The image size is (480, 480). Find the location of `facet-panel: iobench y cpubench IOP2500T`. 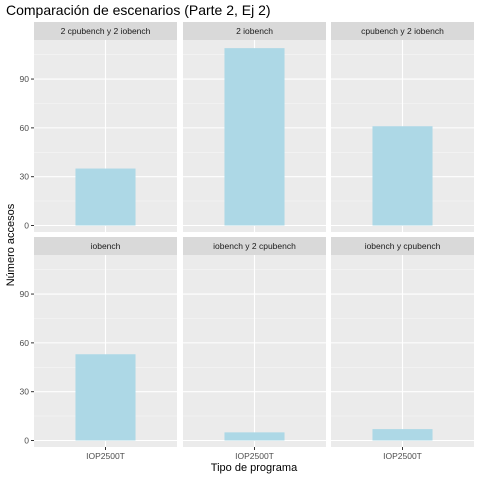

facet-panel: iobench y cpubench IOP2500T is located at coordinates (402, 349).